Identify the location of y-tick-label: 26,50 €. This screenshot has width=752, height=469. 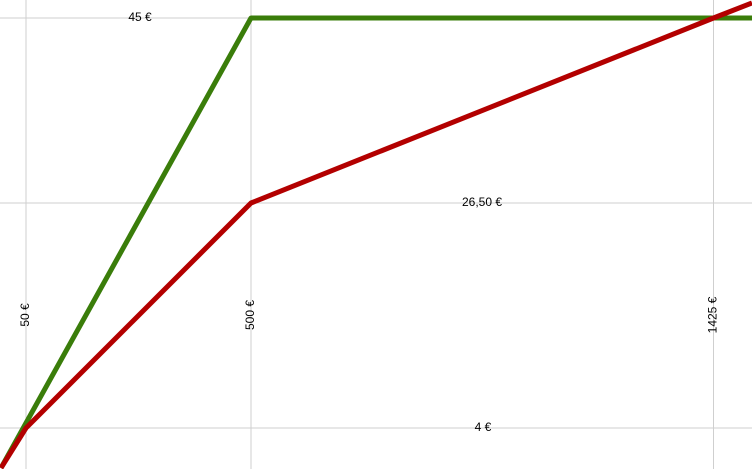
(482, 202).